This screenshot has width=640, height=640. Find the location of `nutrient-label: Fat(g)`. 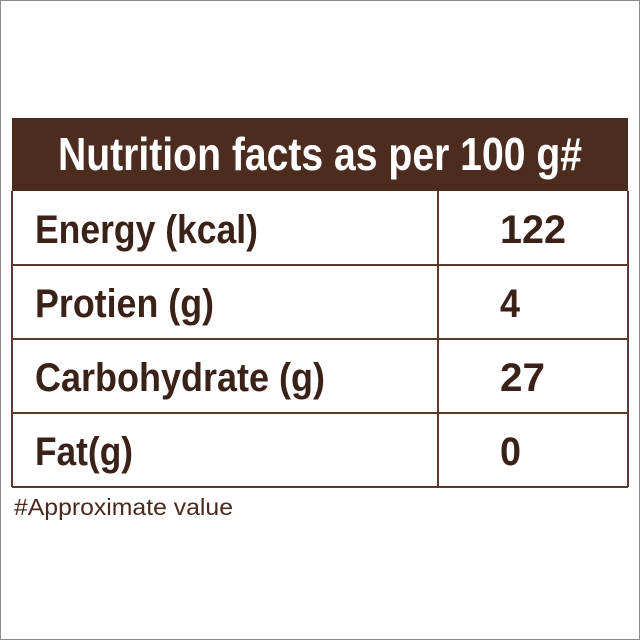

nutrient-label: Fat(g) is located at coordinates (84, 452).